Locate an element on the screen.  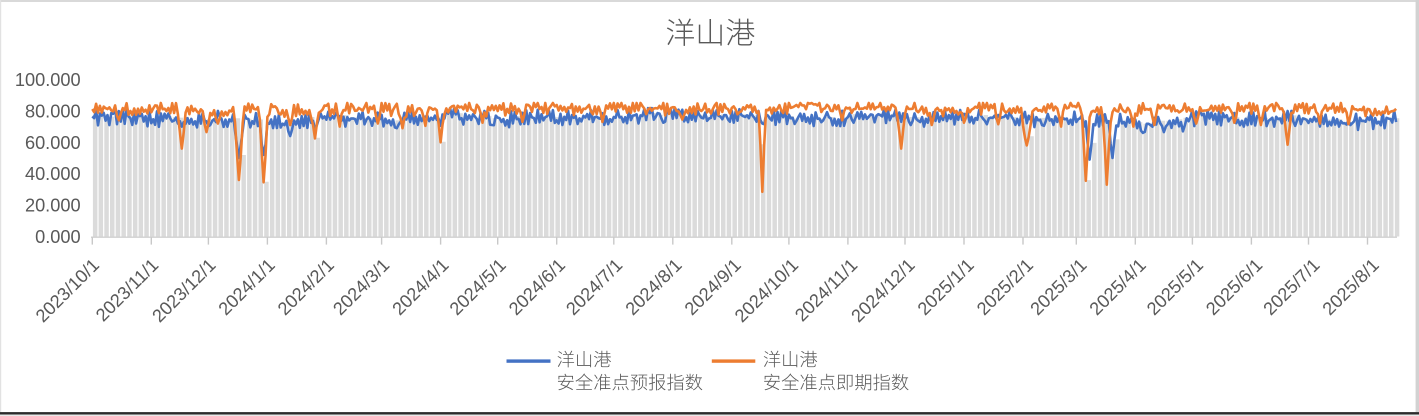
svg-text: 0.000 is located at coordinates (58, 237).